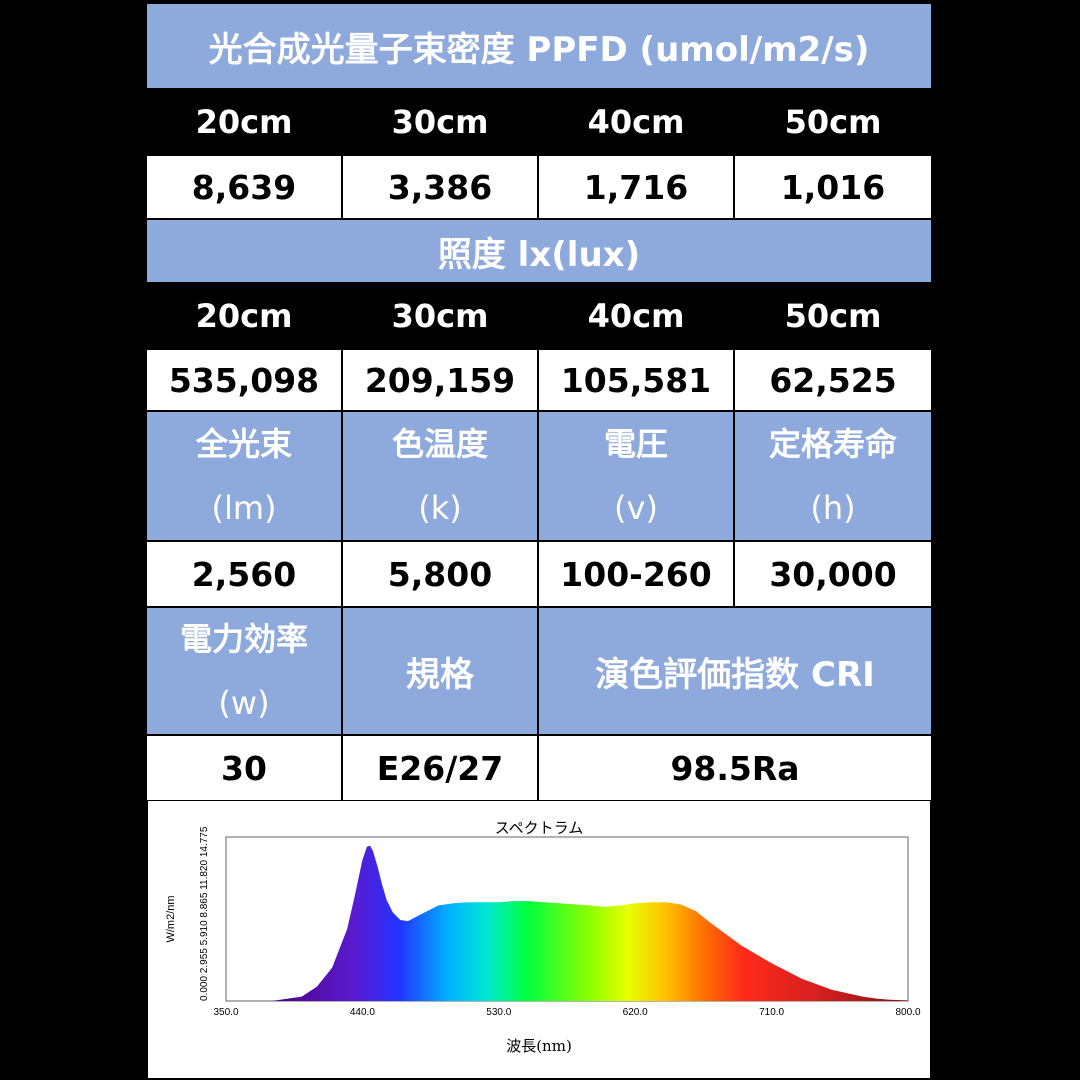 This screenshot has width=1080, height=1080. Describe the element at coordinates (589, 923) in the screenshot. I see `spectrum-area` at that location.